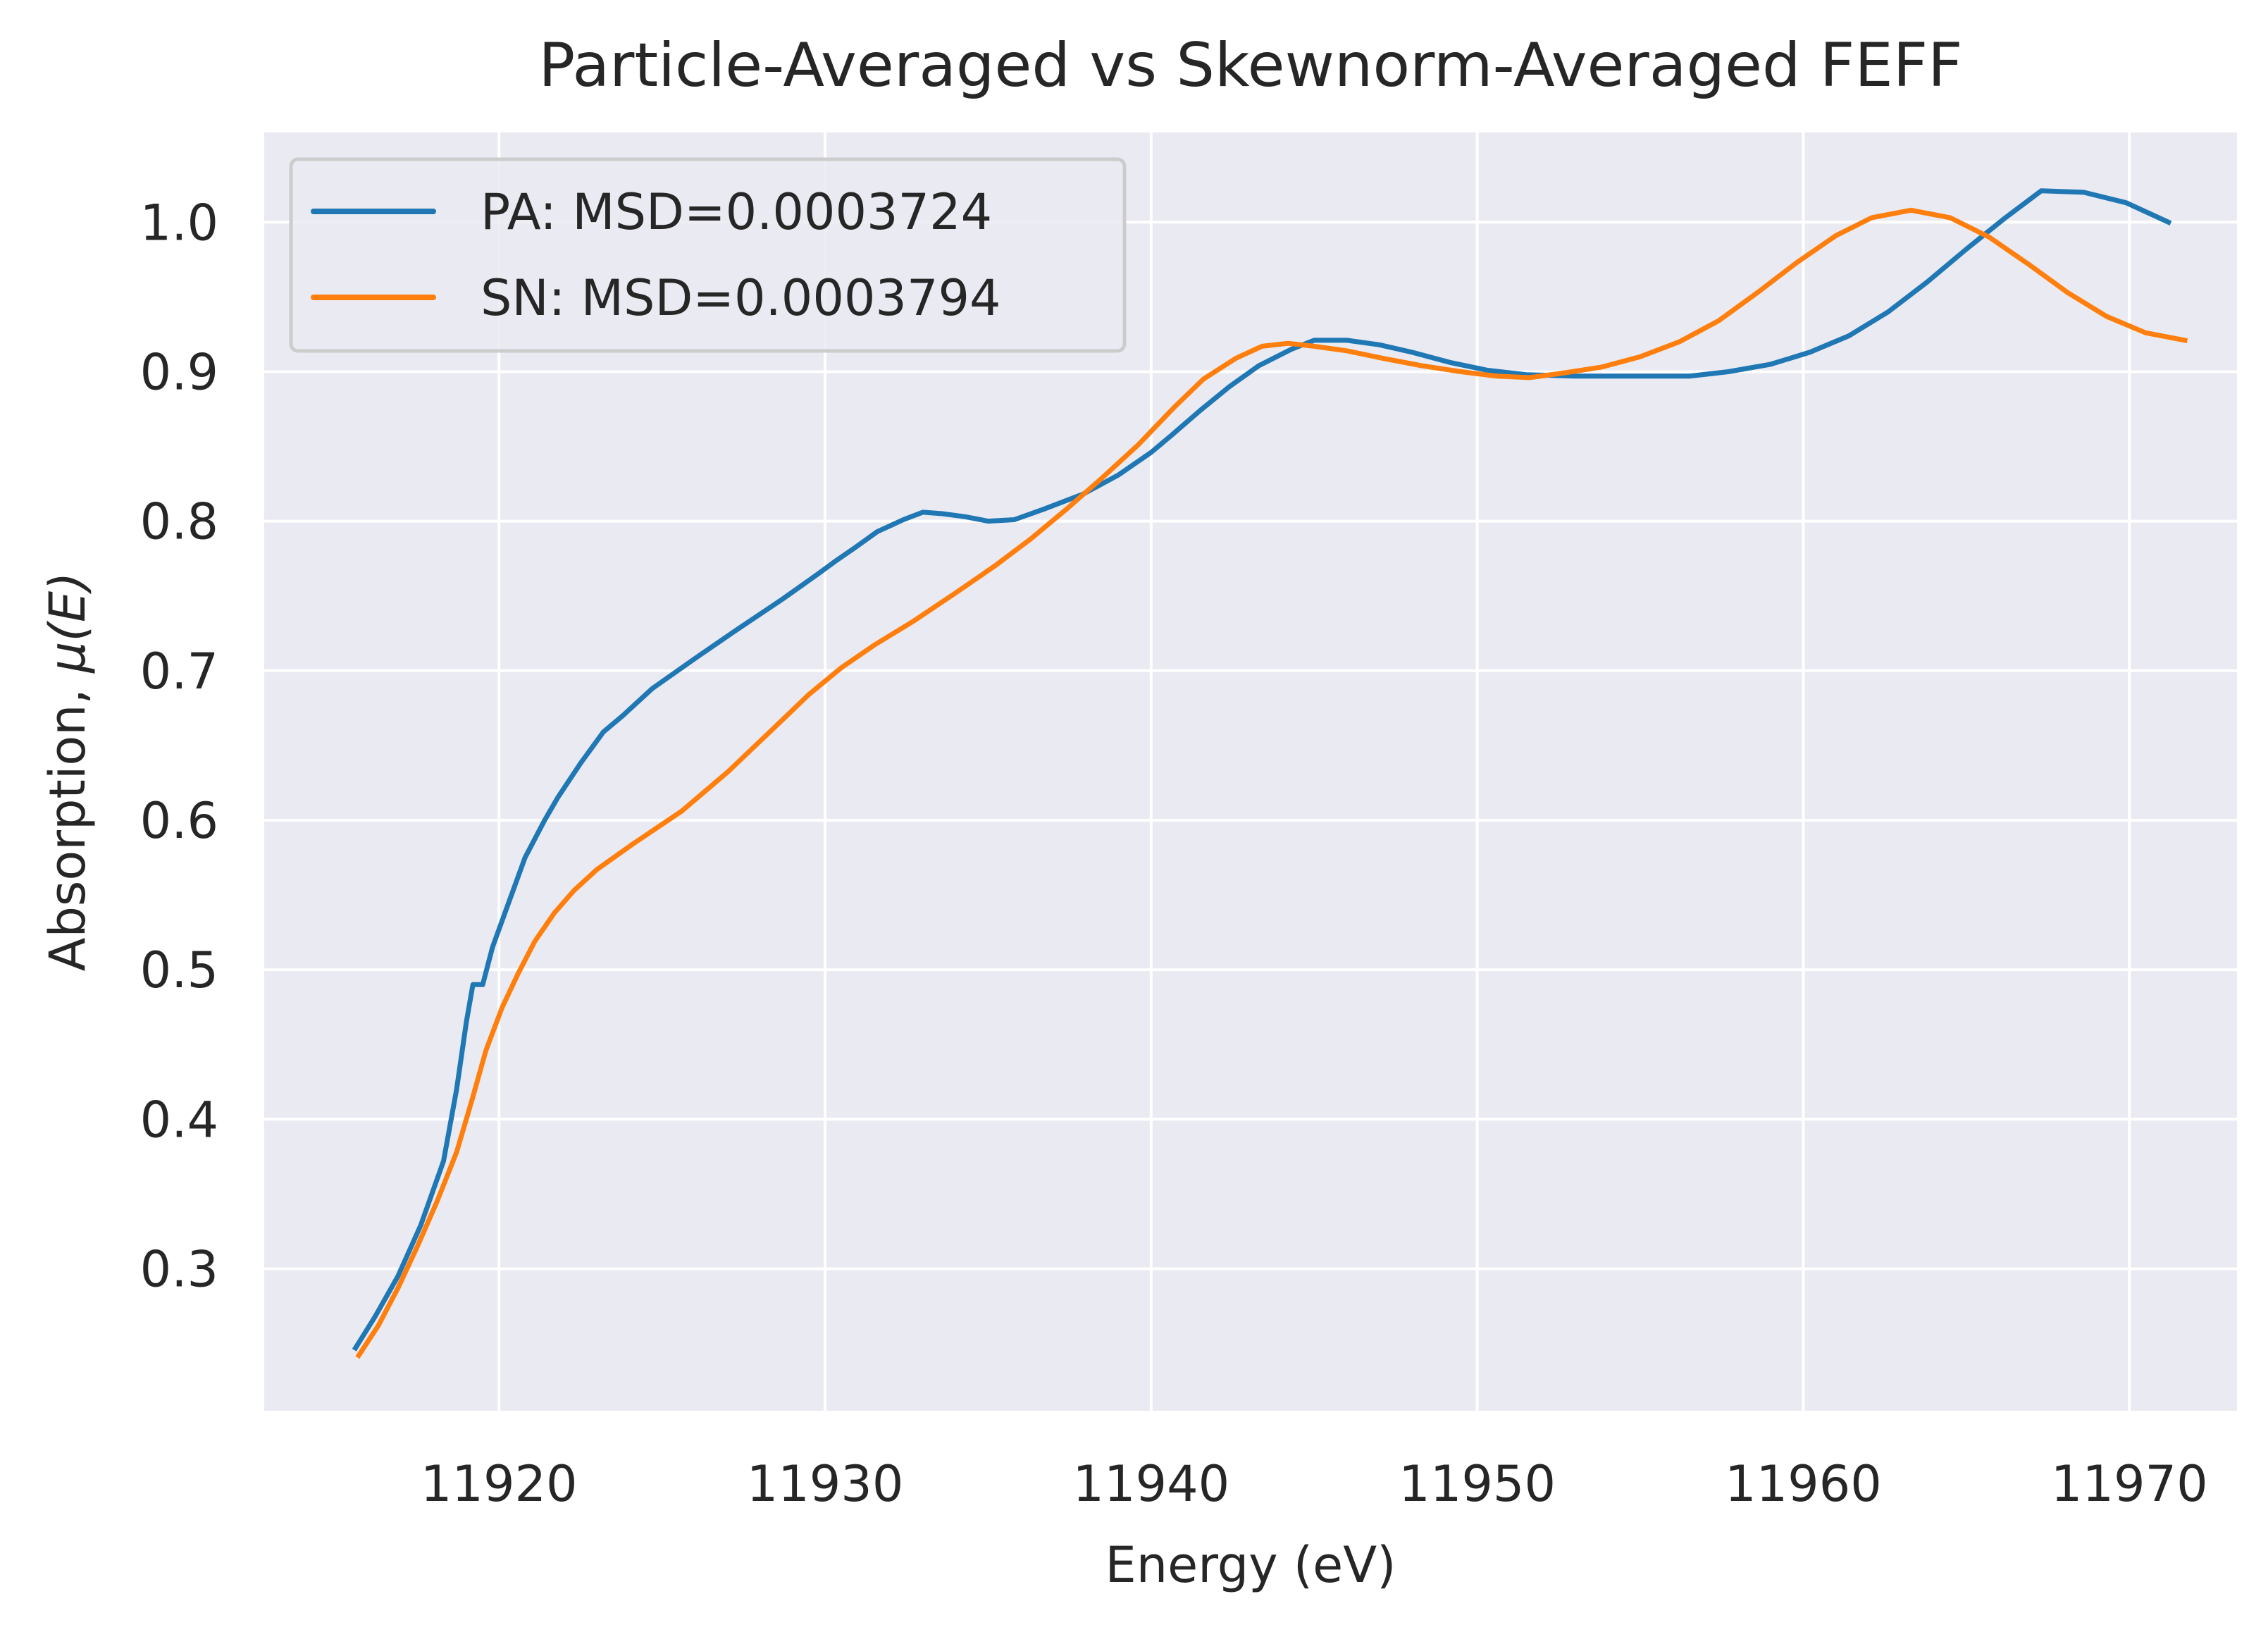  What do you see at coordinates (179, 821) in the screenshot?
I see `y-tick-label: 0.6` at bounding box center [179, 821].